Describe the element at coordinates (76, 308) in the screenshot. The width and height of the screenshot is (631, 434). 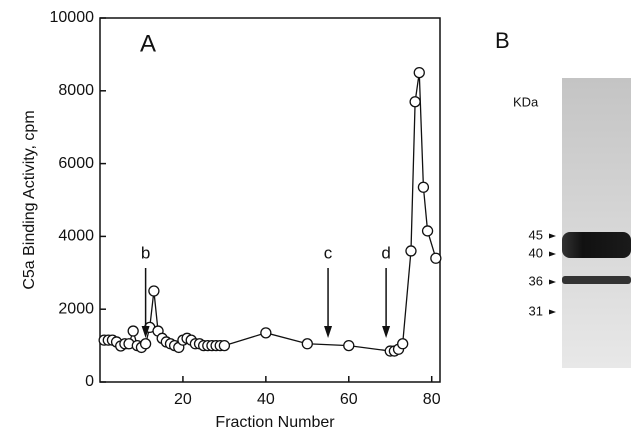
I see `y-tick-label: 2000` at that location.